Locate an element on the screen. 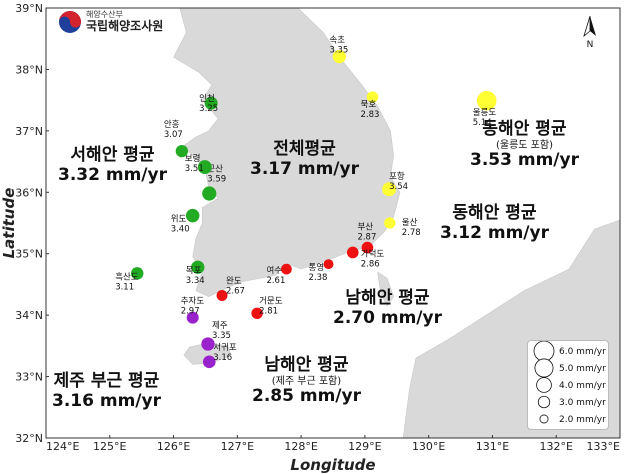  region-south-average: 남해안 평균 2.70 mm/yr is located at coordinates (387, 308).